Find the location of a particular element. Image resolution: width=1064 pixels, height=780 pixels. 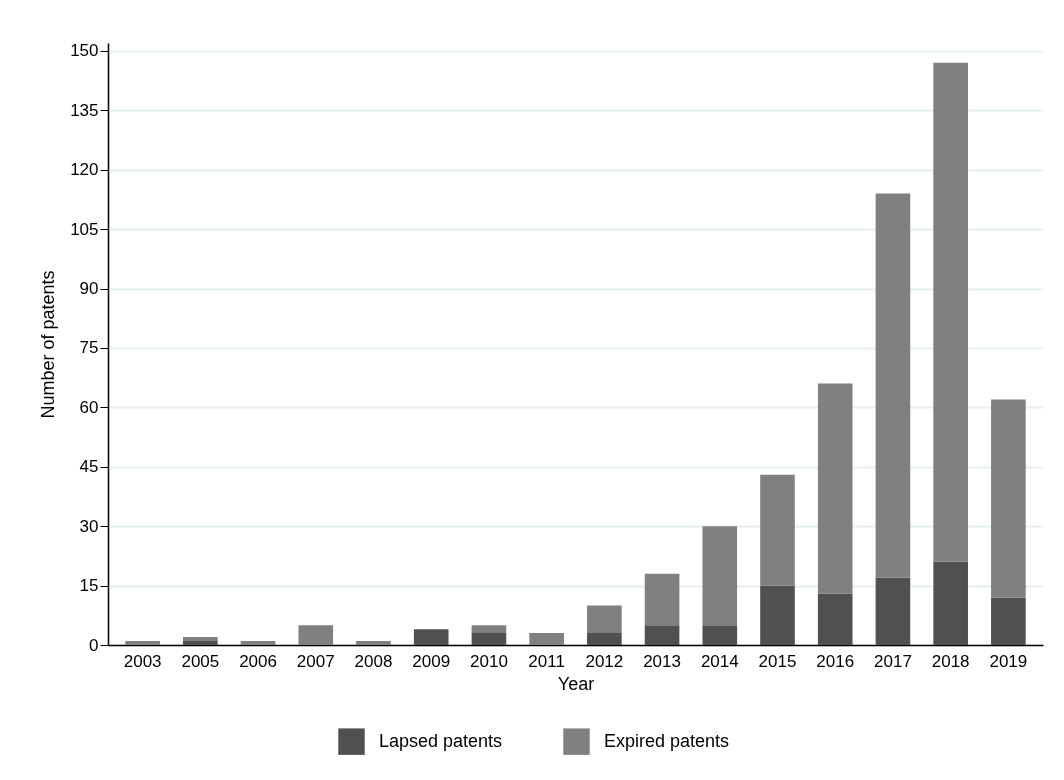

y-tick-label: 105 is located at coordinates (84, 229).